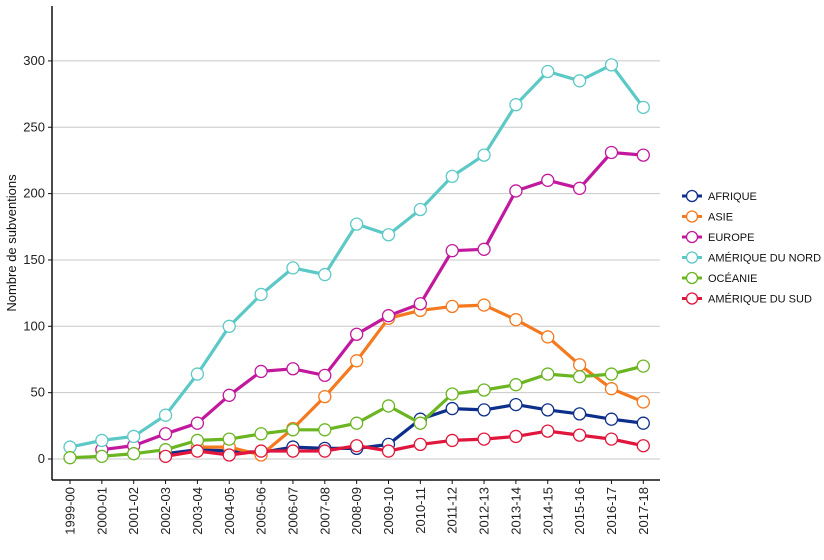  I want to click on legend-item: OCÉANIE, so click(720, 278).